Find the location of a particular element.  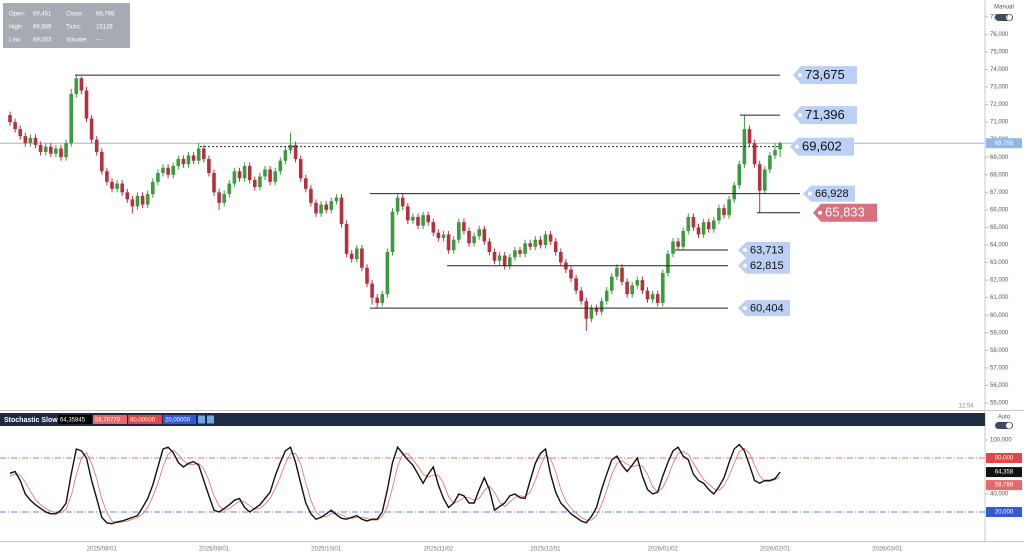

y-tick-label: 58,000 is located at coordinates (999, 351).